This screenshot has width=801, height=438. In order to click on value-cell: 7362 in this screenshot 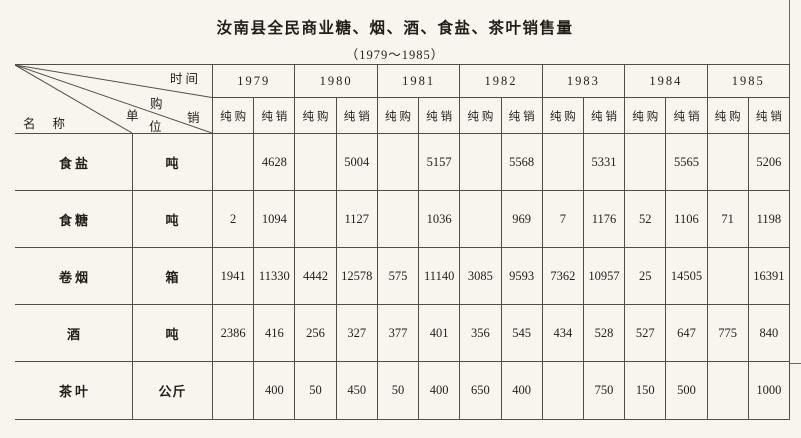, I will do `click(562, 276)`.